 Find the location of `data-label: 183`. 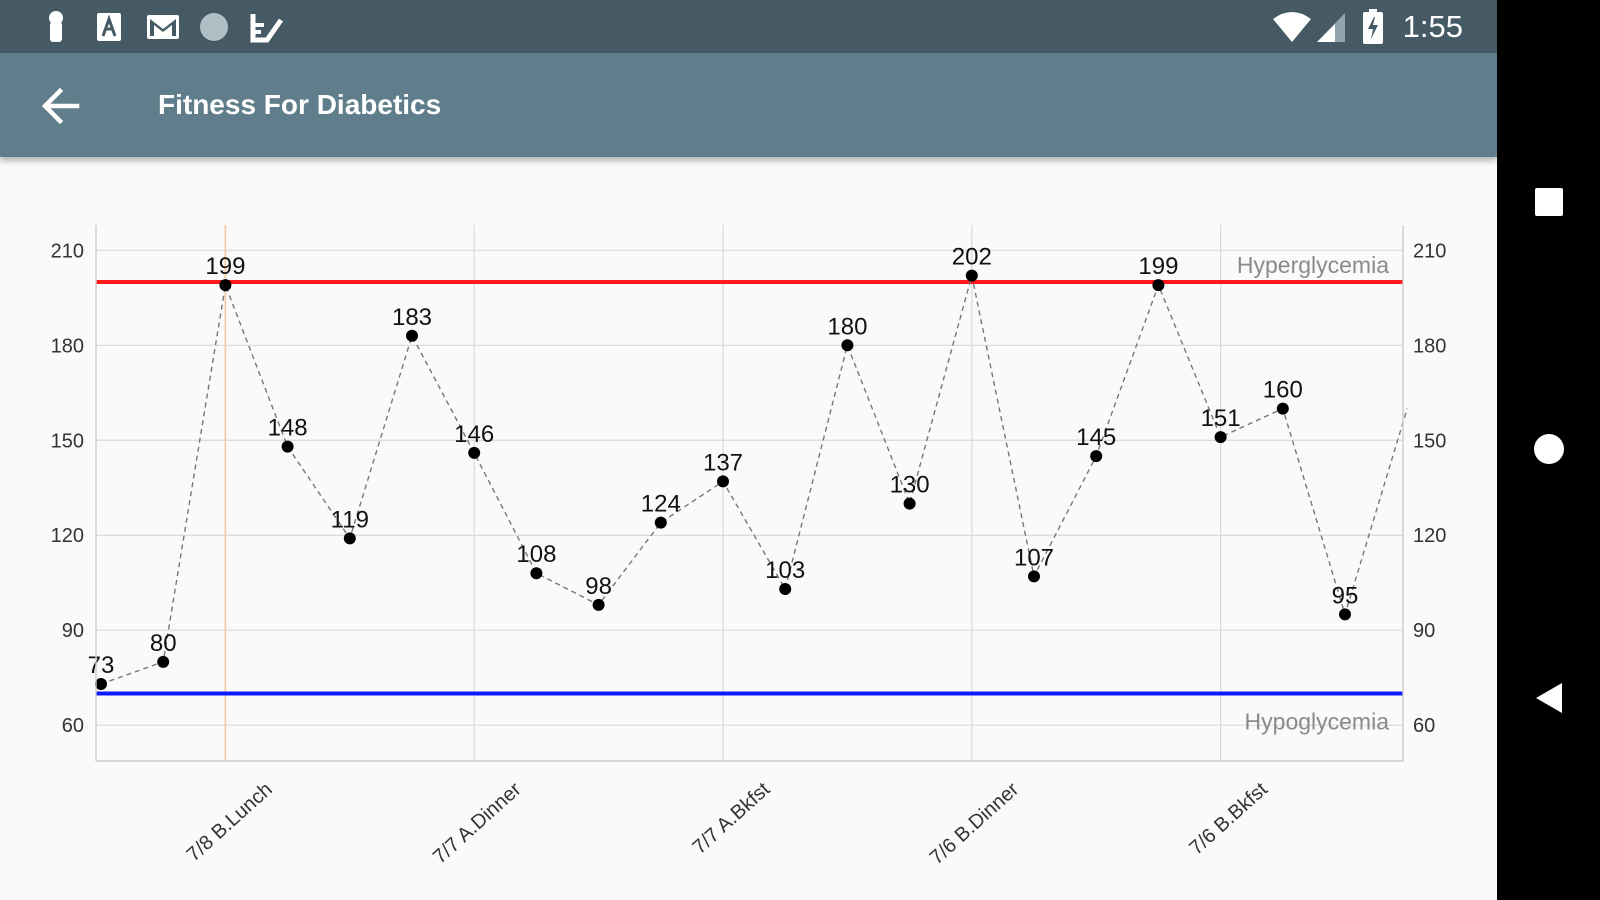

data-label: 183 is located at coordinates (412, 317).